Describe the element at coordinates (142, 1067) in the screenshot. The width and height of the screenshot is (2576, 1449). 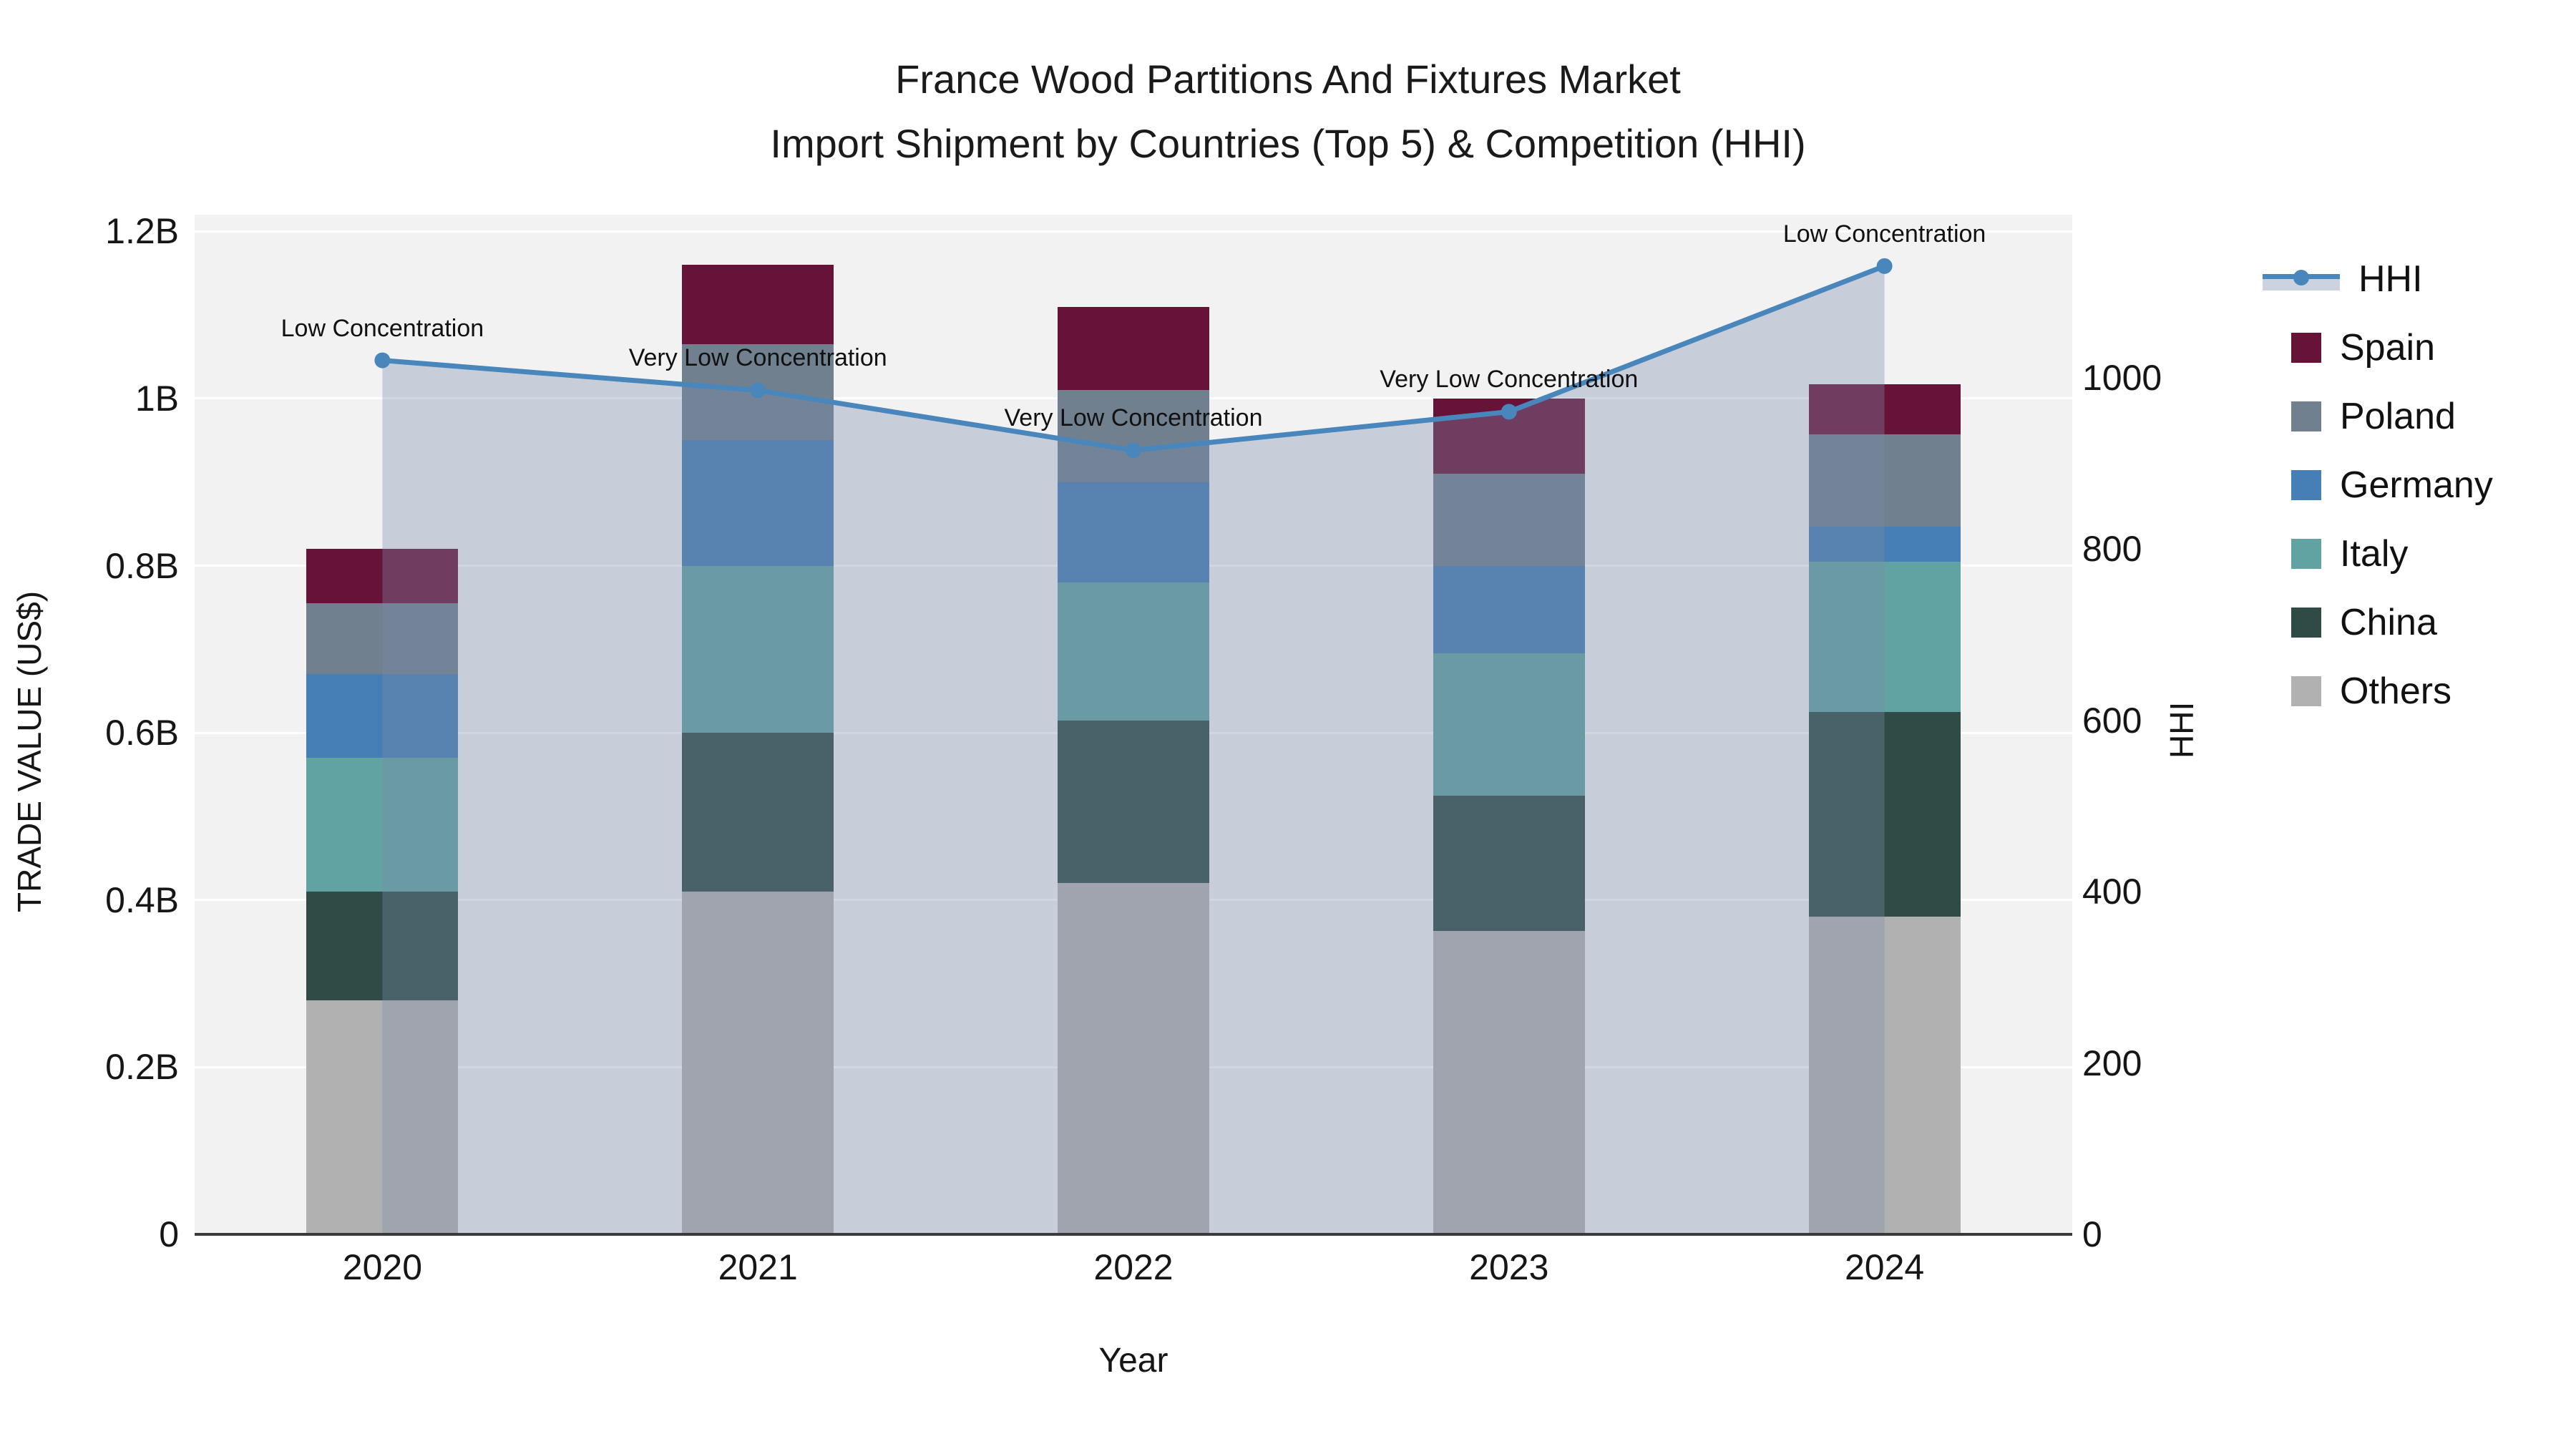
I see `y-left-tick-0.2B: 0.2B` at that location.